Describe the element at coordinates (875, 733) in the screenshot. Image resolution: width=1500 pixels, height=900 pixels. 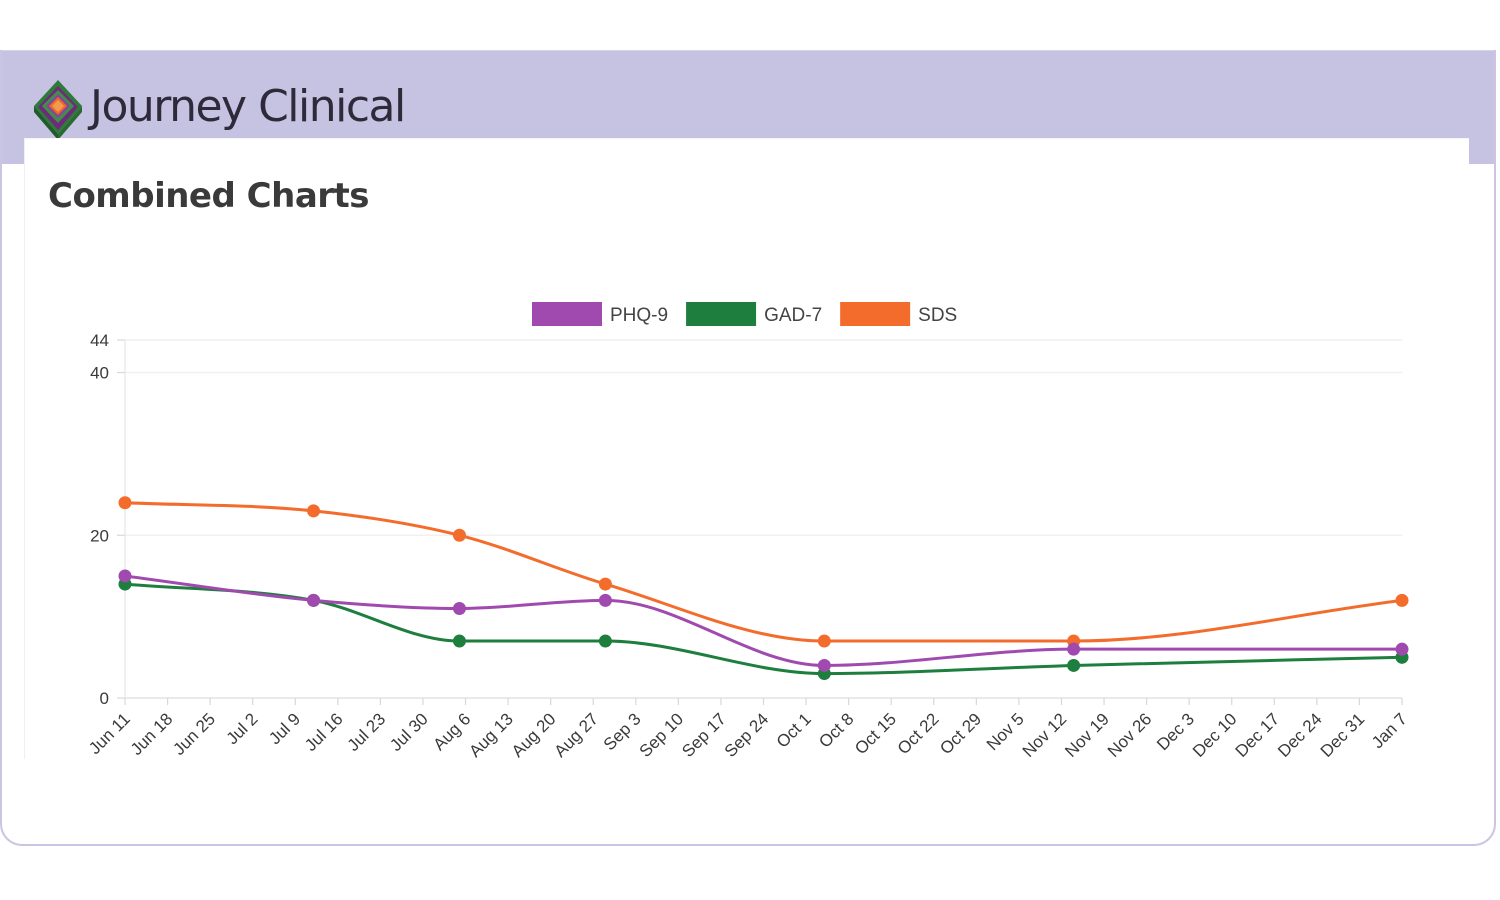
I see `x-tick-label: Oct 15` at that location.